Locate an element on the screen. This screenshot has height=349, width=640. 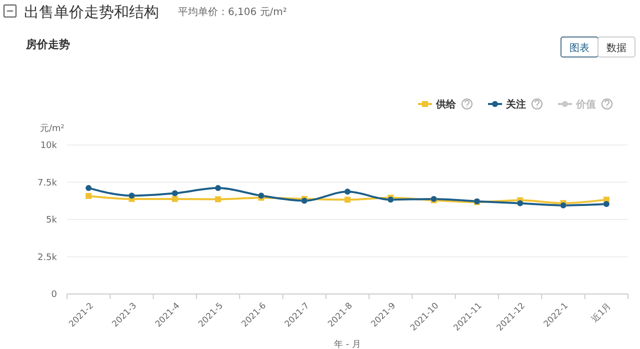
x-tick-label: 近1月 is located at coordinates (601, 312).